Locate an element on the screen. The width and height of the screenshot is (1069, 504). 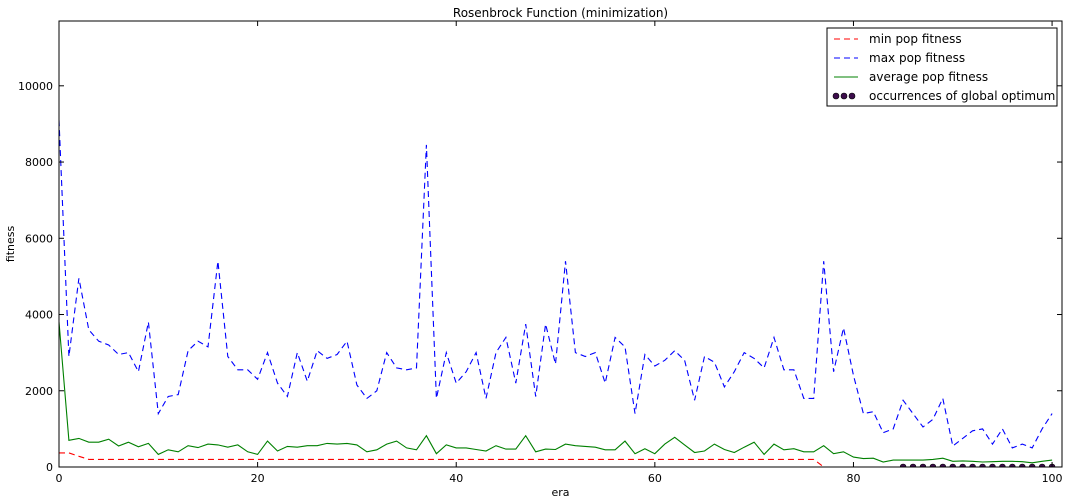
x-tick-label: 40 is located at coordinates (456, 478).